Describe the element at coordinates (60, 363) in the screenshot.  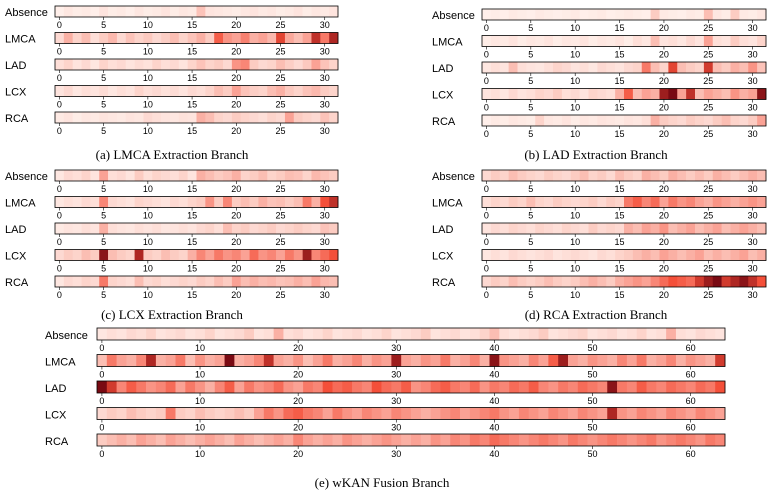
I see `row-label: LMCA` at that location.